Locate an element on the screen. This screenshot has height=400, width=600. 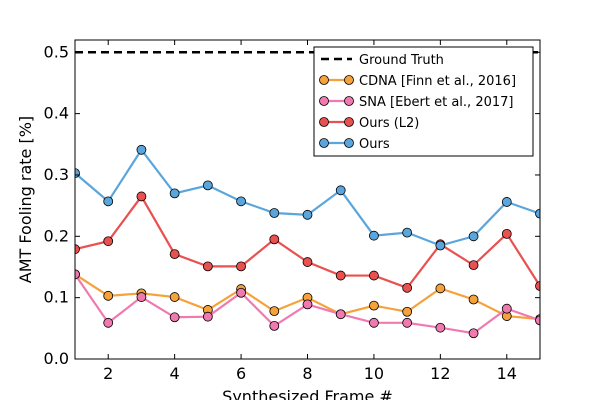
y-tick-label: 0.0 is located at coordinates (56, 358).